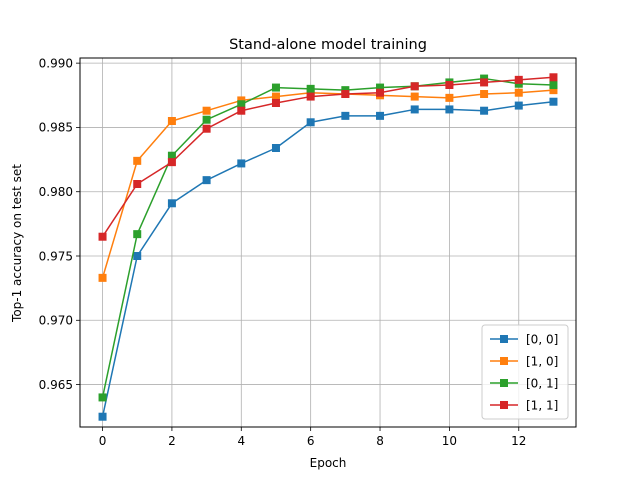  I want to click on y-axis-label: Top-1 accuracy on test set, so click(17, 243).